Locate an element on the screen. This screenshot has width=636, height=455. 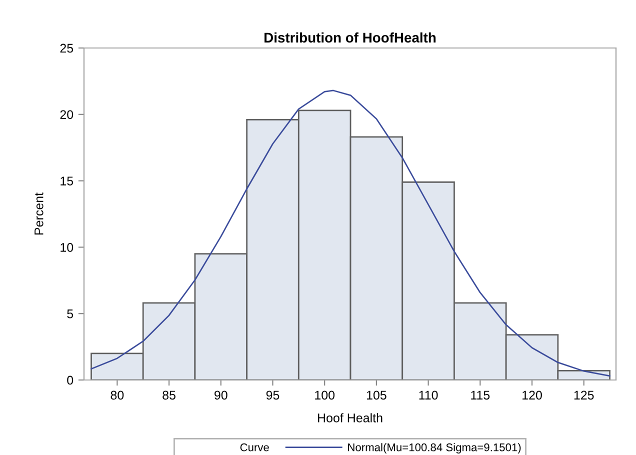
y-tick-label: 20 is located at coordinates (67, 115).